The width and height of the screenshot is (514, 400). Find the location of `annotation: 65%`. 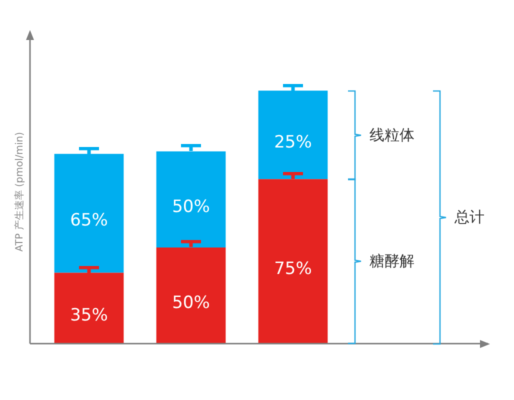

annotation: 65% is located at coordinates (89, 220).